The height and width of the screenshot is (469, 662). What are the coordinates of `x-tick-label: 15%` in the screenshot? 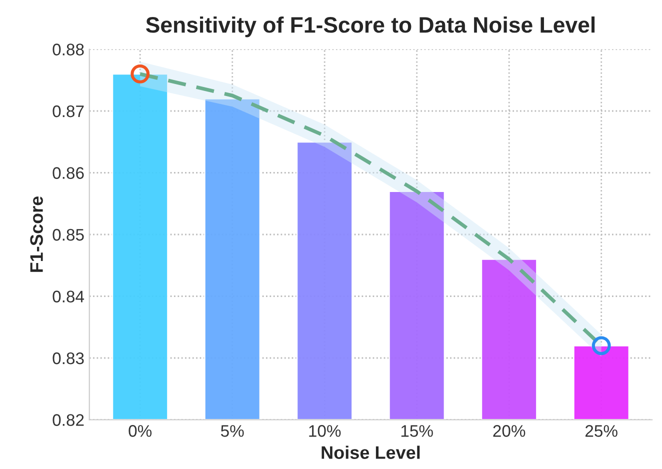 It's located at (417, 431).